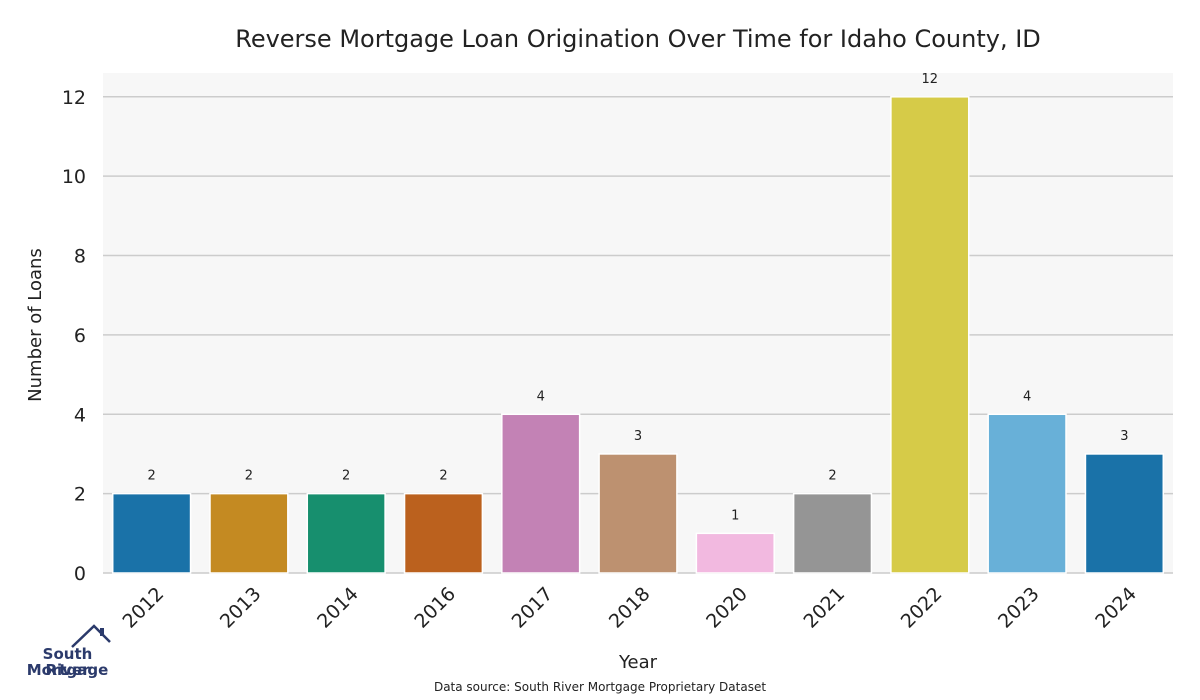 This screenshot has height=700, width=1200. What do you see at coordinates (35, 325) in the screenshot?
I see `y-axis-label: Number of Loans` at bounding box center [35, 325].